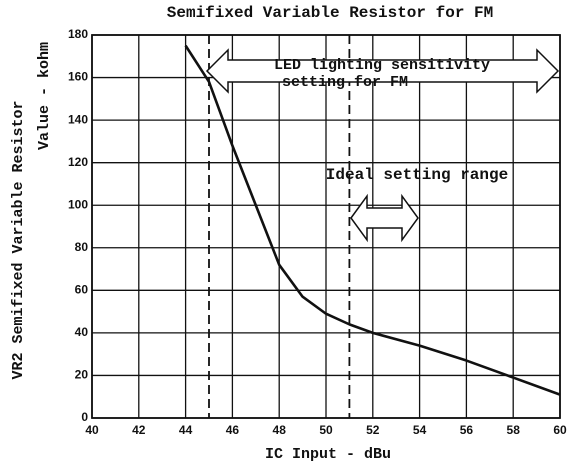 Image resolution: width=569 pixels, height=464 pixels. What do you see at coordinates (139, 430) in the screenshot?
I see `x-tick-label: 42` at bounding box center [139, 430].